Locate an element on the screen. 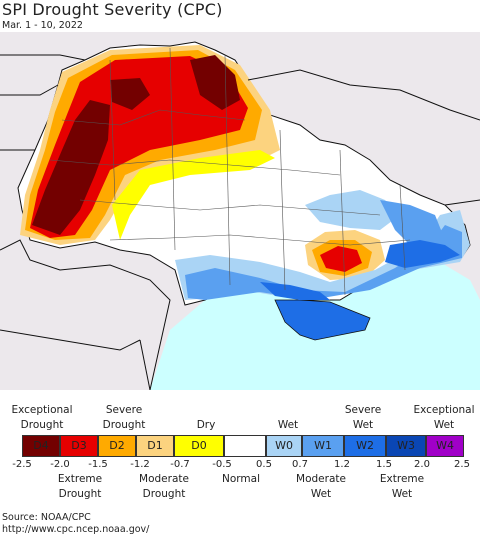 Image resolution: width=480 pixels, height=538 pixels. legend-label-exceptional-drought: Exceptional Drought is located at coordinates (42, 417).